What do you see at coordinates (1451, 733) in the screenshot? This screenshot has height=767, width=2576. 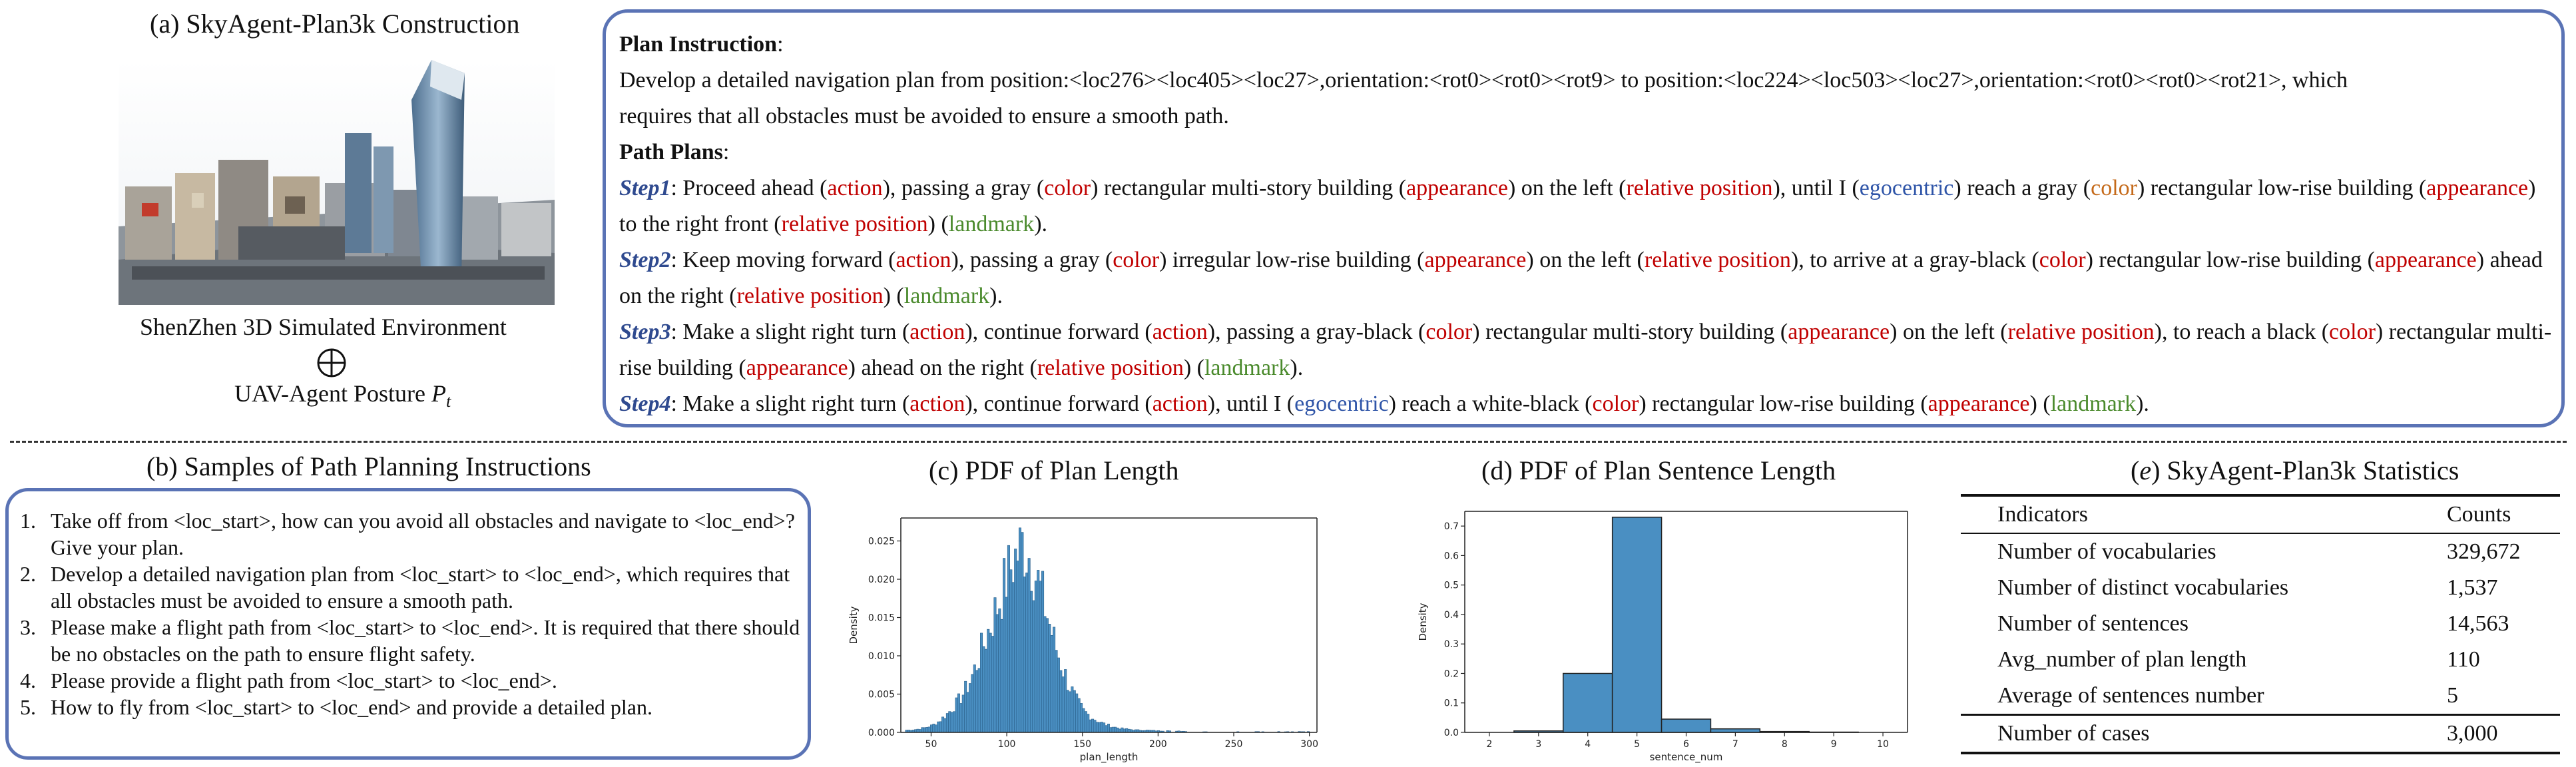 I see `y-tick-label: 0.0` at bounding box center [1451, 733].